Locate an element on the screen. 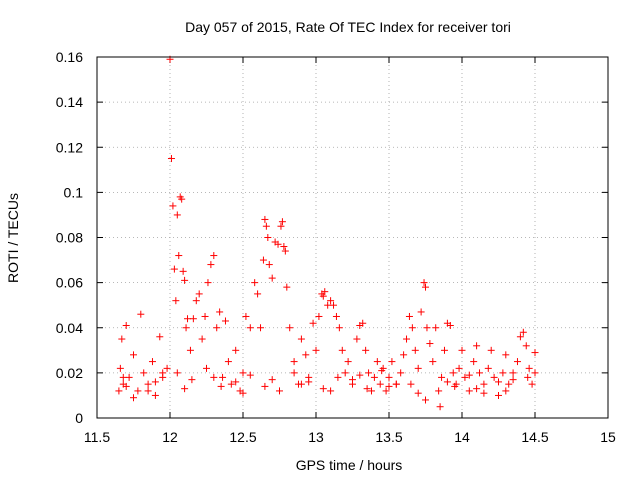 The image size is (640, 480). x-tick-label: 13.5 is located at coordinates (388, 437).